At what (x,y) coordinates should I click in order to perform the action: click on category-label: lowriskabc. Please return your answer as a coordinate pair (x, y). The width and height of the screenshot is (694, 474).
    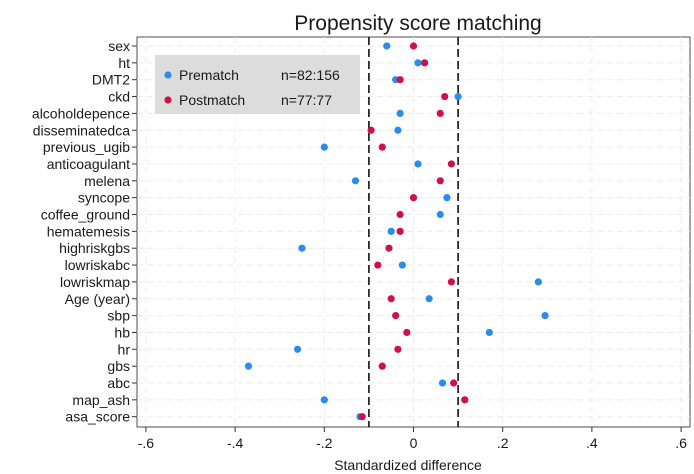
    Looking at the image, I should click on (97, 265).